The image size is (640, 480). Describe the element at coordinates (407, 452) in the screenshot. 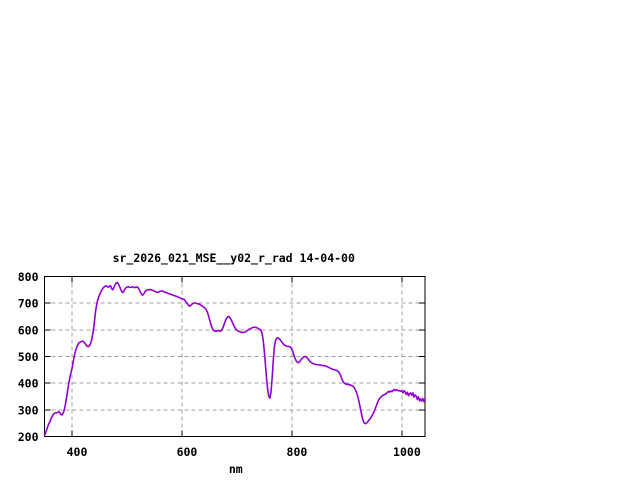

I see `x-tick-label: 1000` at that location.